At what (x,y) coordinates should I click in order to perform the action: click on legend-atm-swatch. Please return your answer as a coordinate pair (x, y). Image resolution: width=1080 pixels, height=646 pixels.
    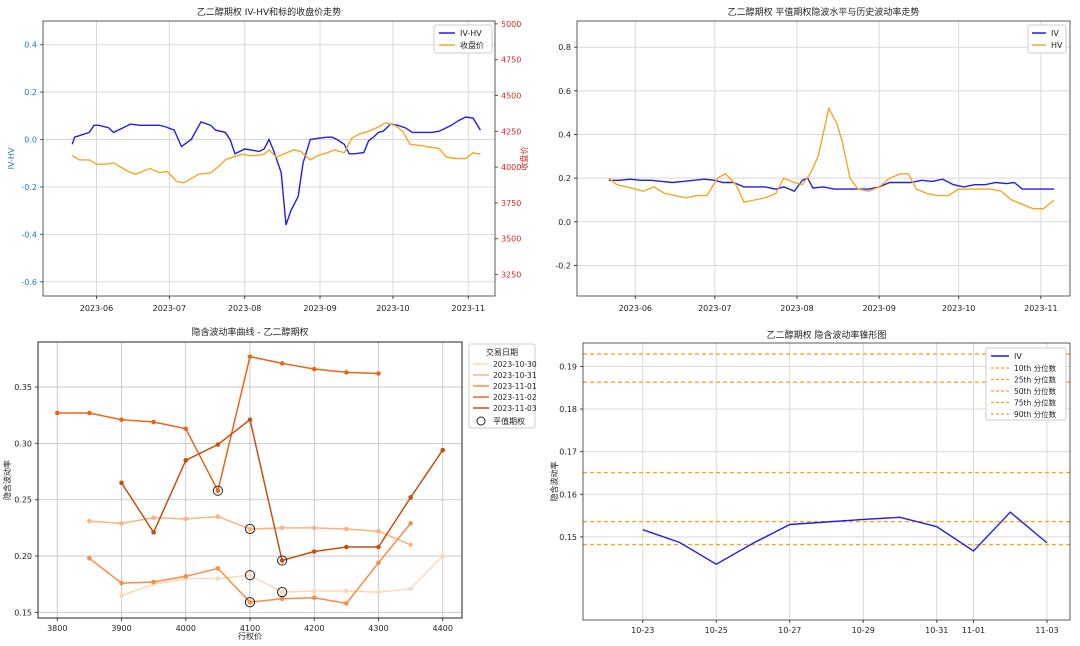
    Looking at the image, I should click on (481, 421).